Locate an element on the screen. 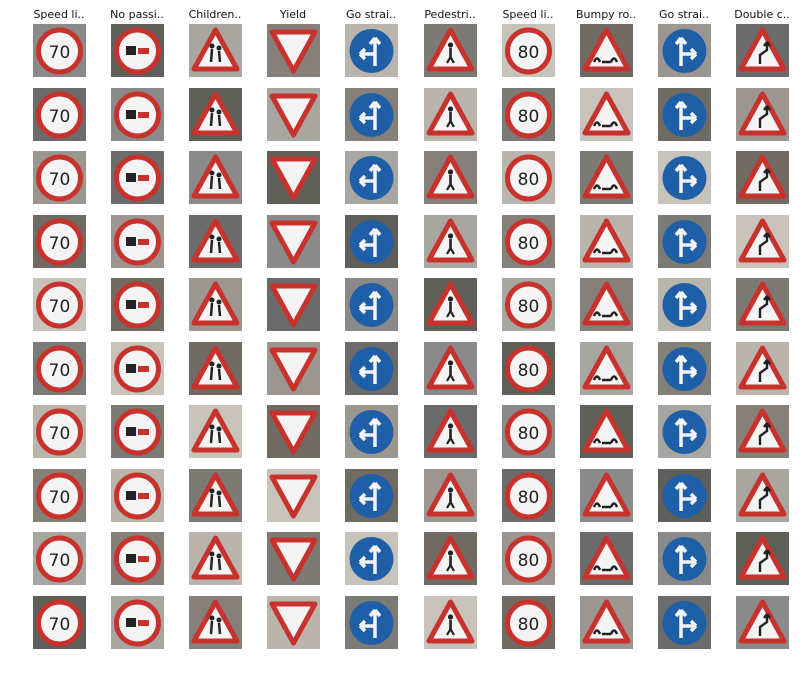 The height and width of the screenshot is (674, 811). column-title: Speed li.. is located at coordinates (528, 14).